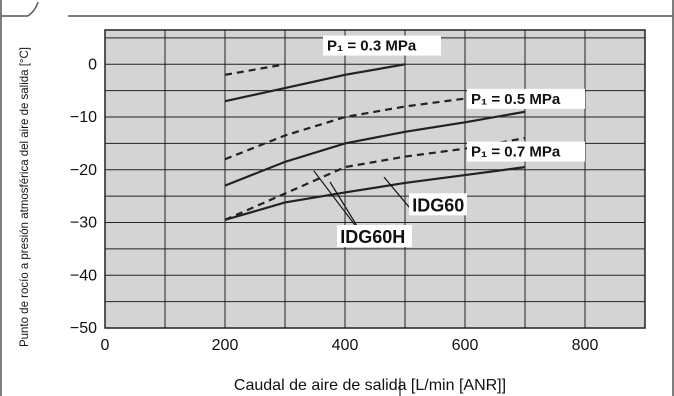 This screenshot has height=396, width=674. I want to click on x-tick-label: 800, so click(585, 345).